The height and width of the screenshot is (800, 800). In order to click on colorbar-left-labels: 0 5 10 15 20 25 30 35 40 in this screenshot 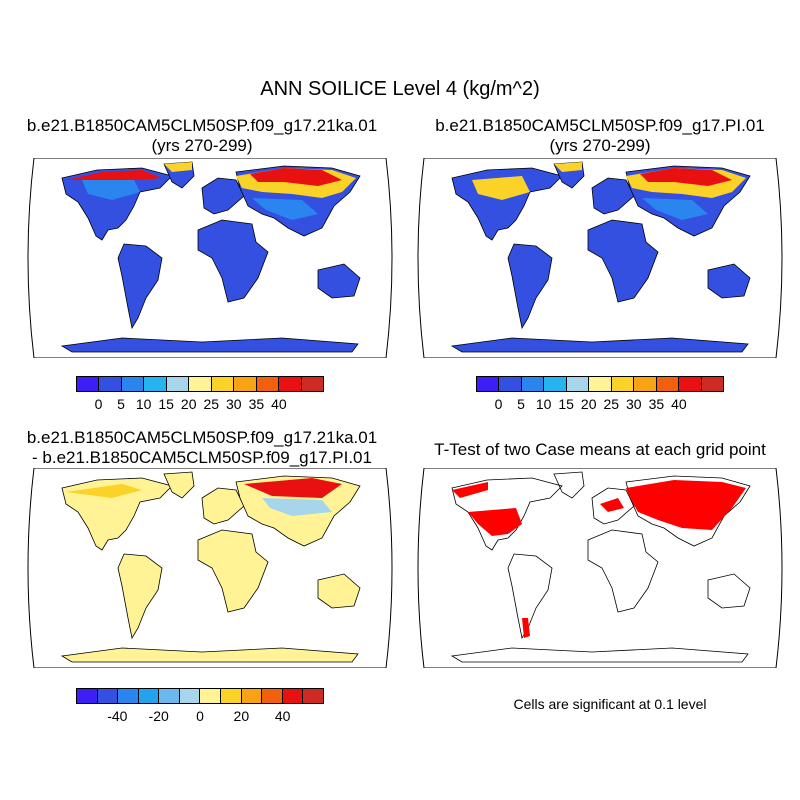, I will do `click(200, 404)`.